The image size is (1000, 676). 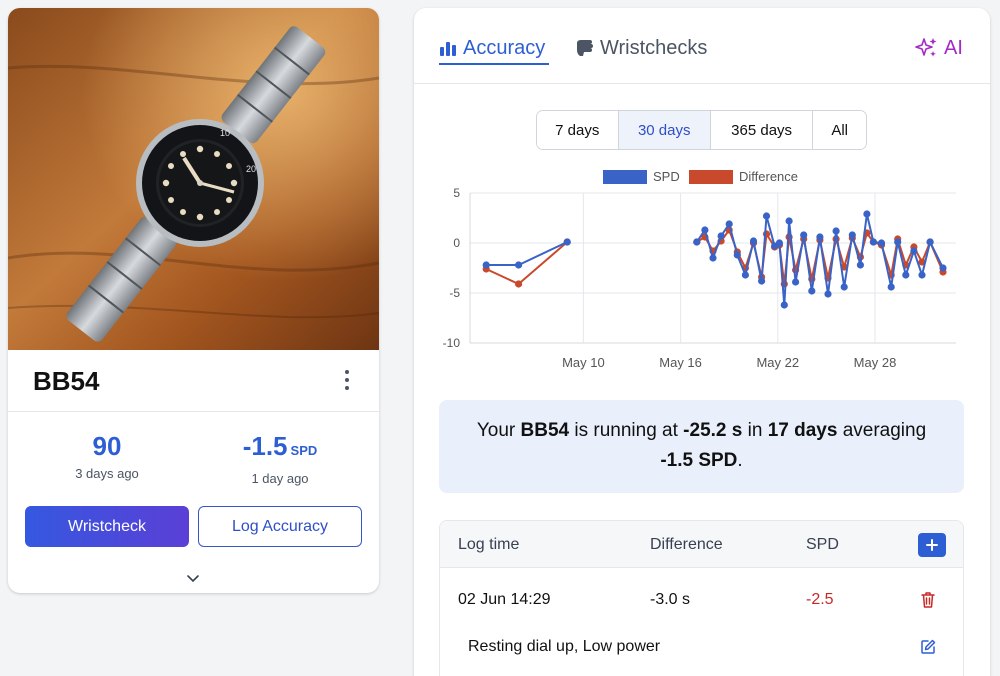 I want to click on stat-spd-subtitle: 1 day ago, so click(x=280, y=478).